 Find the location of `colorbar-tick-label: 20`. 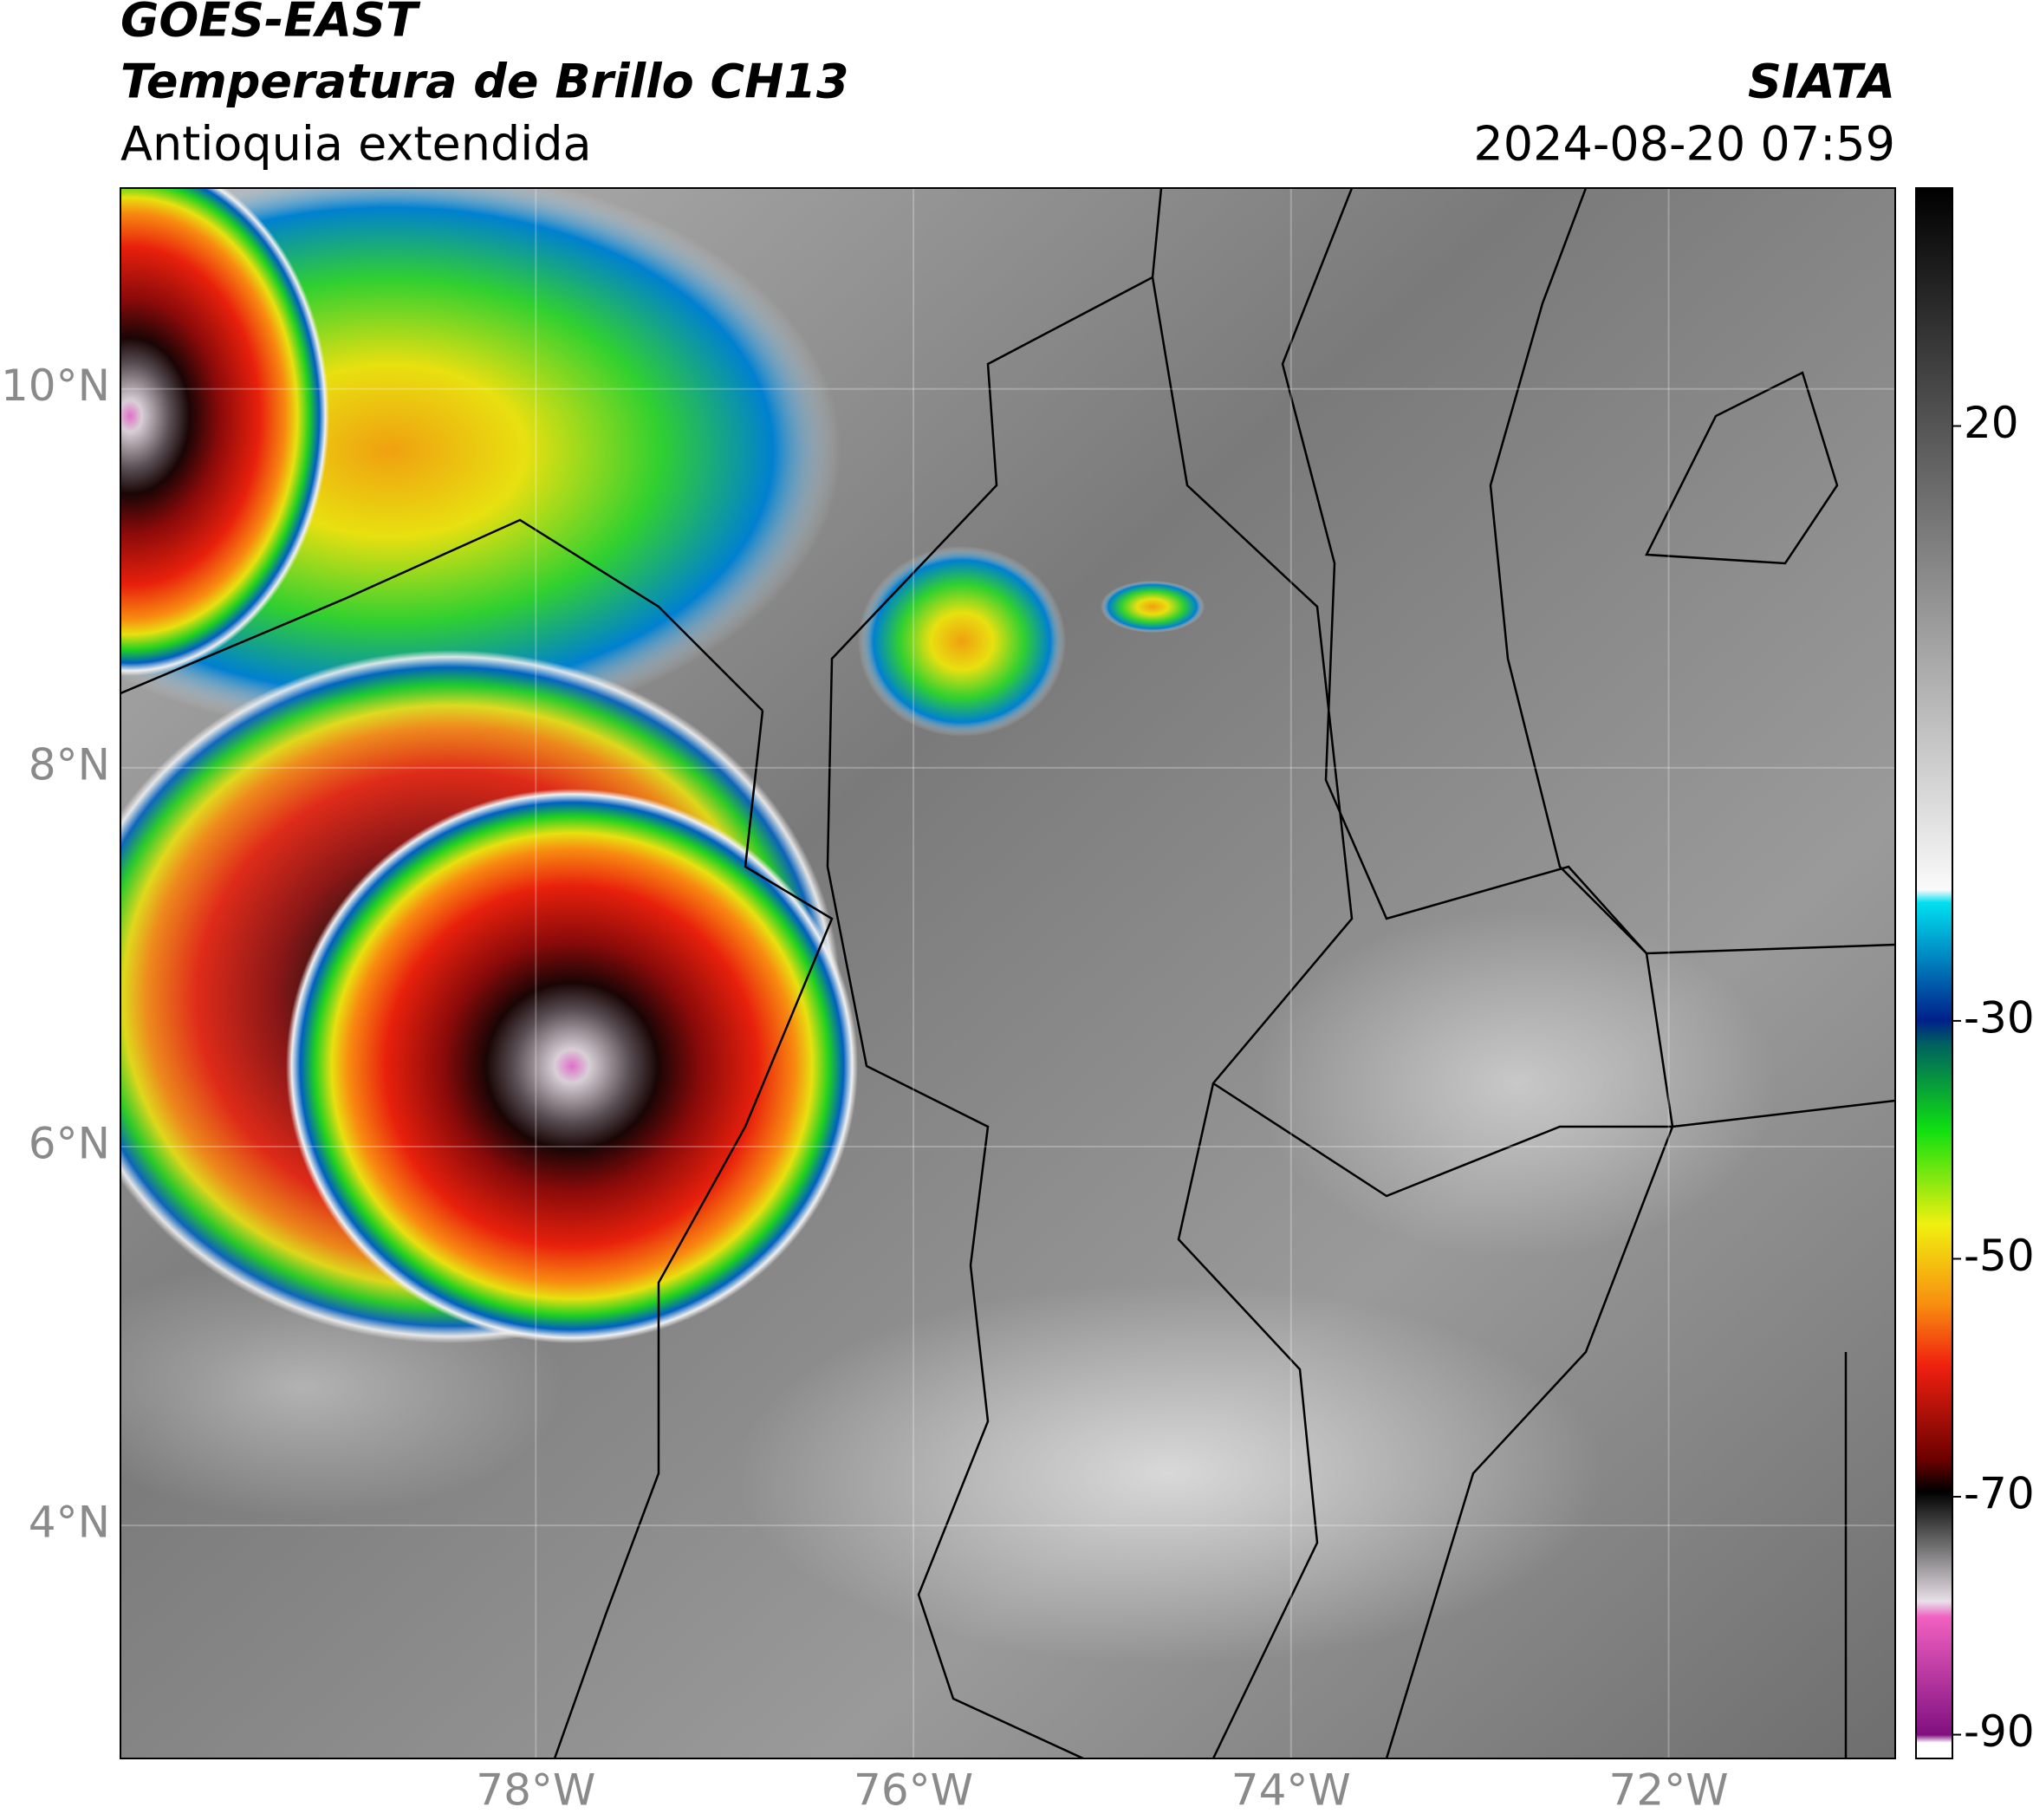

colorbar-tick-label: 20 is located at coordinates (1991, 423).